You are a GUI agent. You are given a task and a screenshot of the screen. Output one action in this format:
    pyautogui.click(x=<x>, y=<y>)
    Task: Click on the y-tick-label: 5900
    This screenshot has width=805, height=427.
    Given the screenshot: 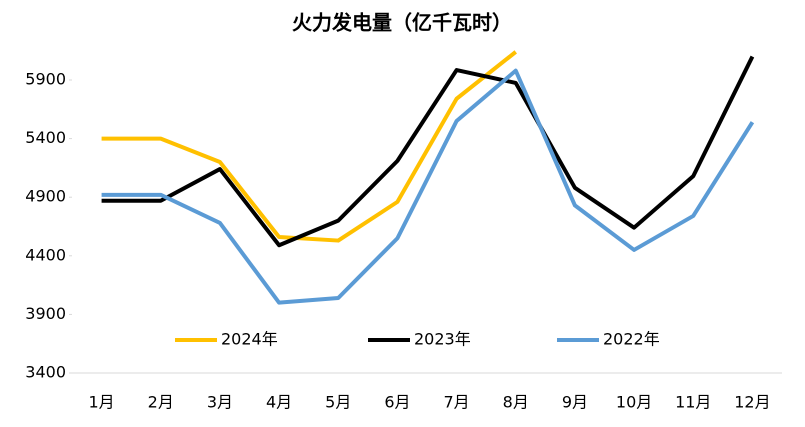 What is the action you would take?
    pyautogui.click(x=45, y=79)
    